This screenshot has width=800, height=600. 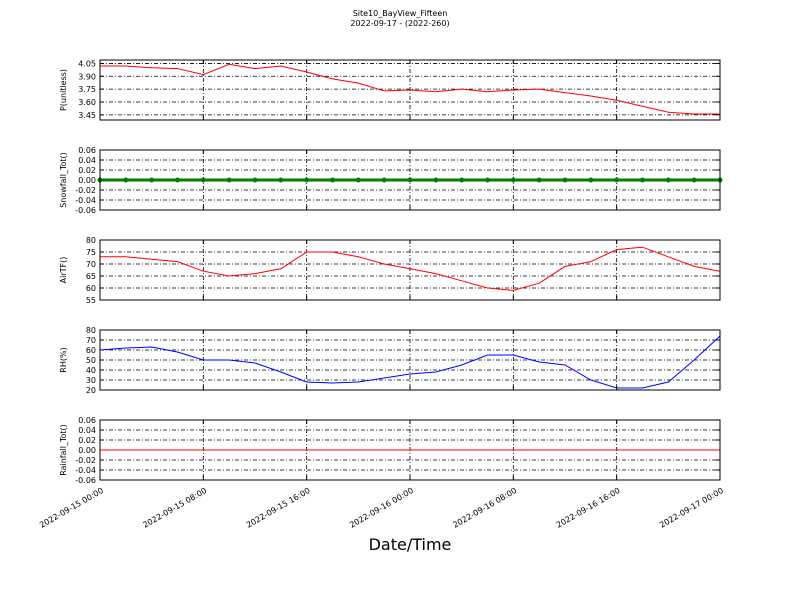 What do you see at coordinates (63, 180) in the screenshot?
I see `y-axis-label: Snowfall_Tot()` at bounding box center [63, 180].